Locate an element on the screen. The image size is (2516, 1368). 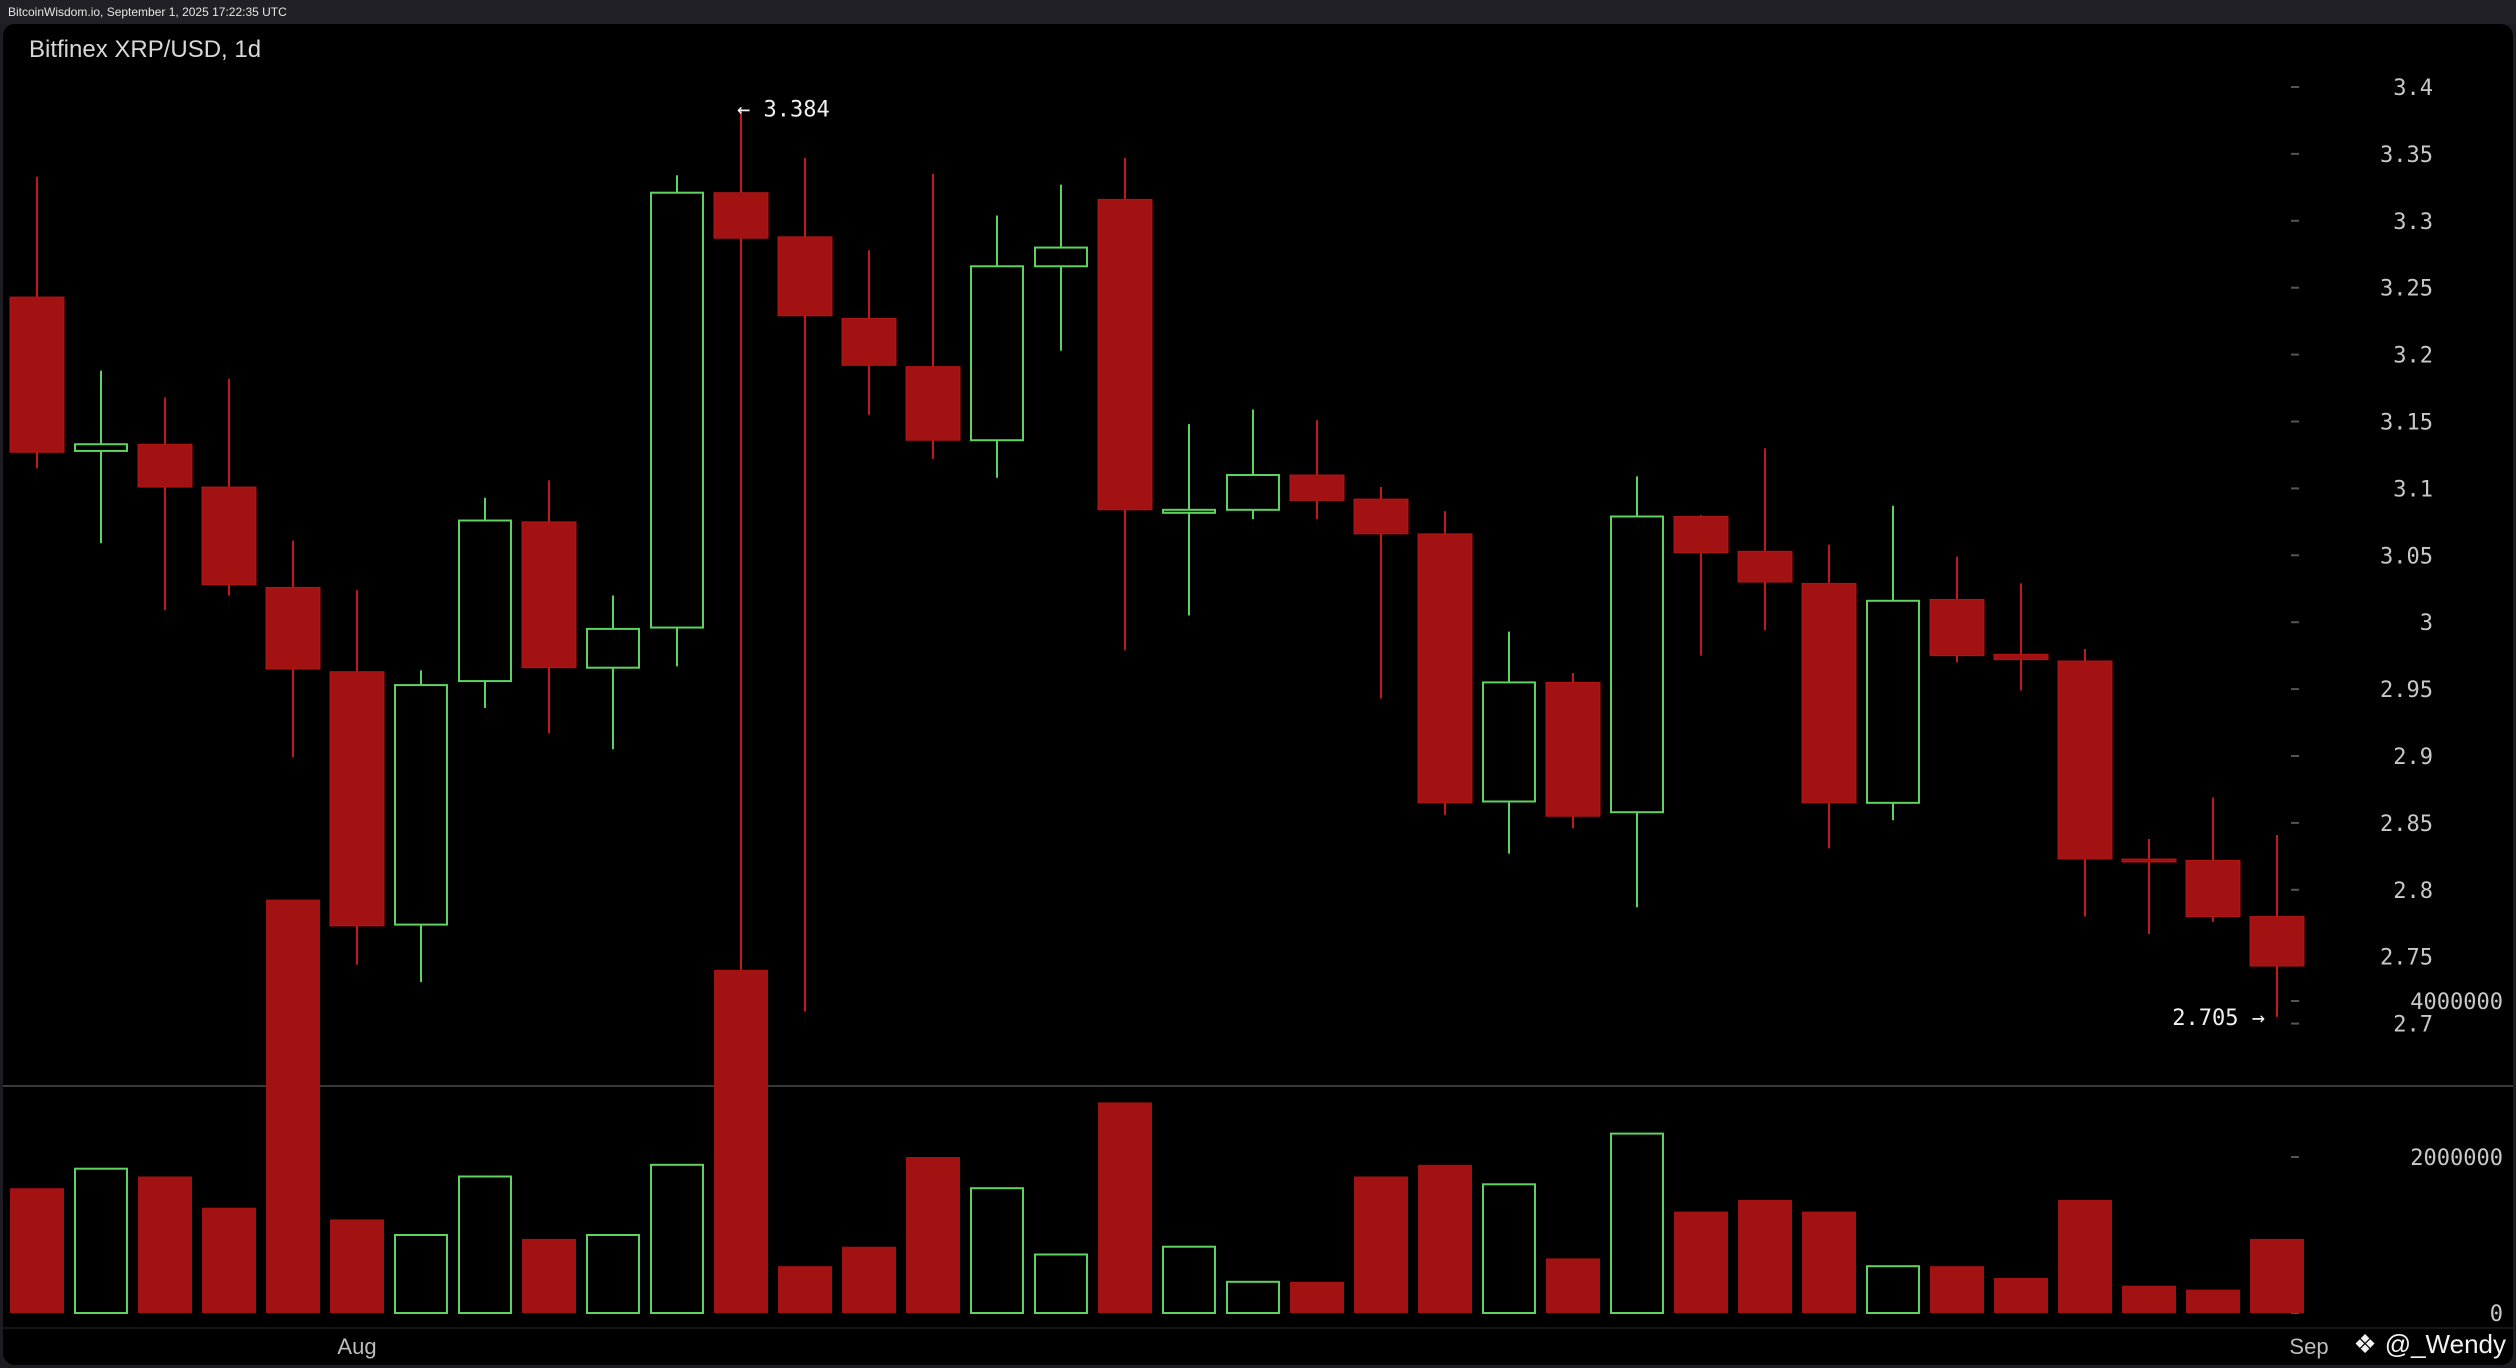
high-price-annotation: ← 3.384 is located at coordinates (783, 109).